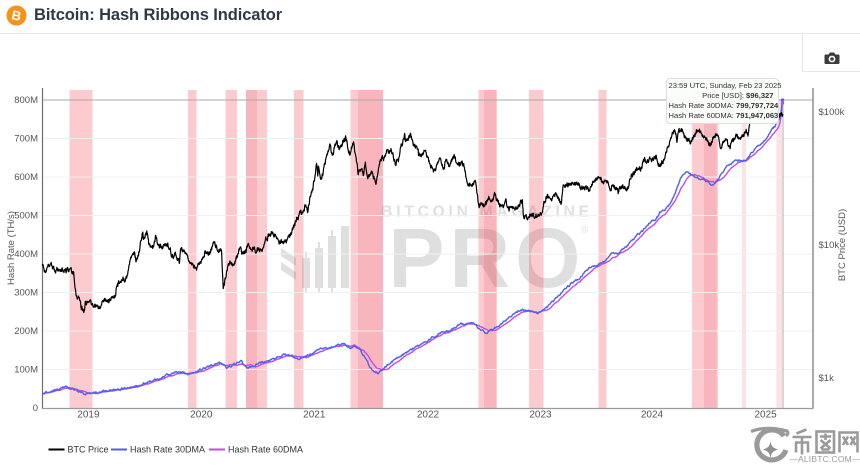  What do you see at coordinates (11, 248) in the screenshot?
I see `svg-text: Hash Rate (TH/s)` at bounding box center [11, 248].